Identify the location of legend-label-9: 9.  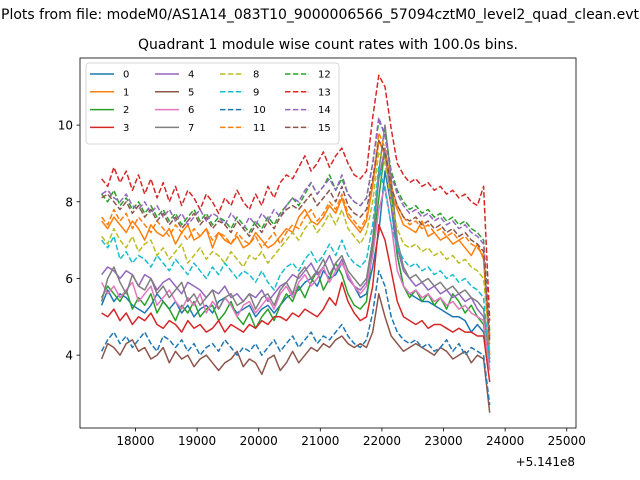
(256, 92).